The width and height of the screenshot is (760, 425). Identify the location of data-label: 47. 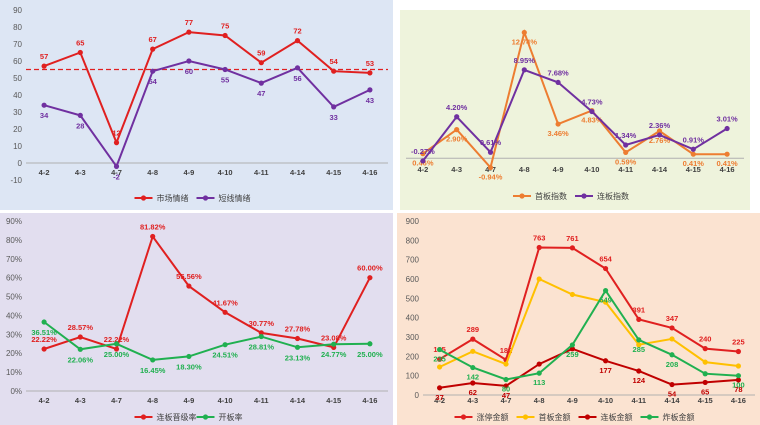
(261, 93).